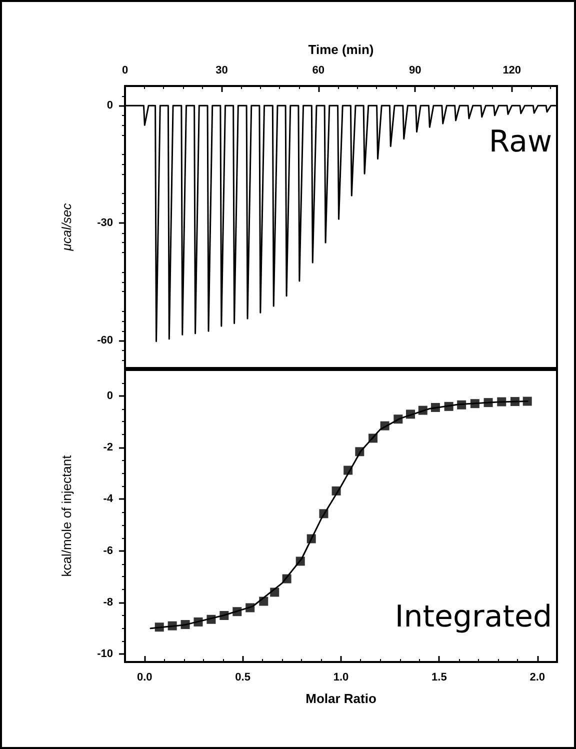 This screenshot has height=749, width=576. I want to click on y-tick-label: -6, so click(108, 550).